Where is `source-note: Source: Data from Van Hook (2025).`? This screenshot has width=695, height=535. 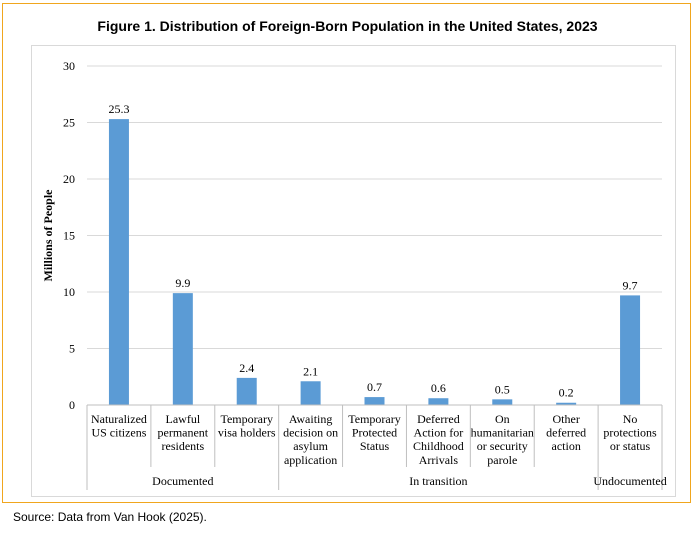
source-note: Source: Data from Van Hook (2025). is located at coordinates (110, 517).